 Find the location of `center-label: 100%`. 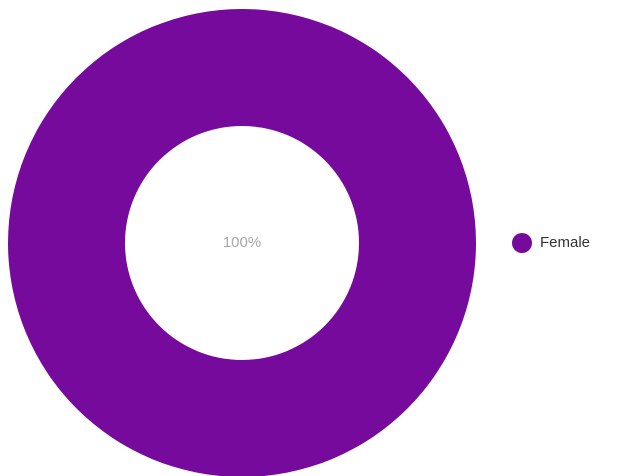

center-label: 100% is located at coordinates (242, 242).